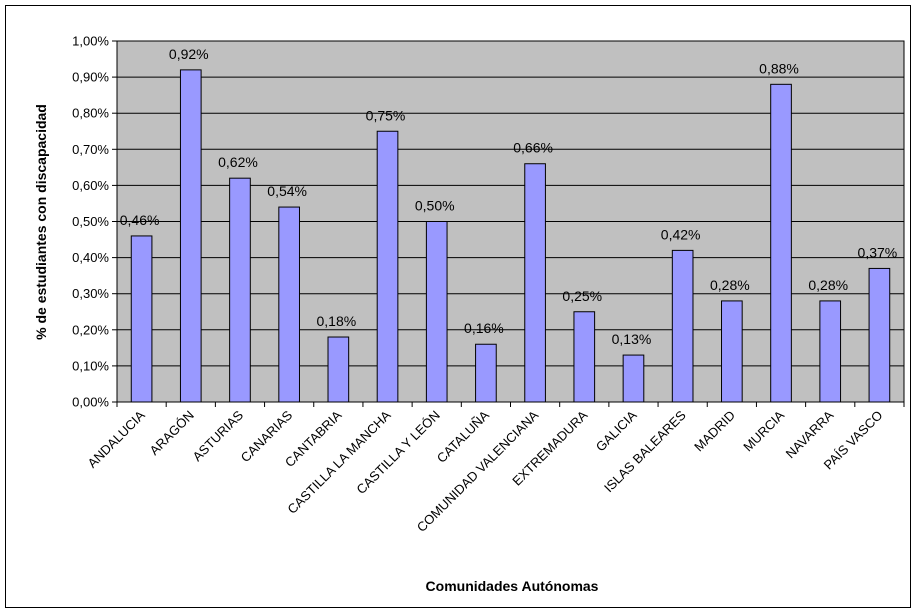  What do you see at coordinates (90, 293) in the screenshot?
I see `y-tick-label: 0,30%` at bounding box center [90, 293].